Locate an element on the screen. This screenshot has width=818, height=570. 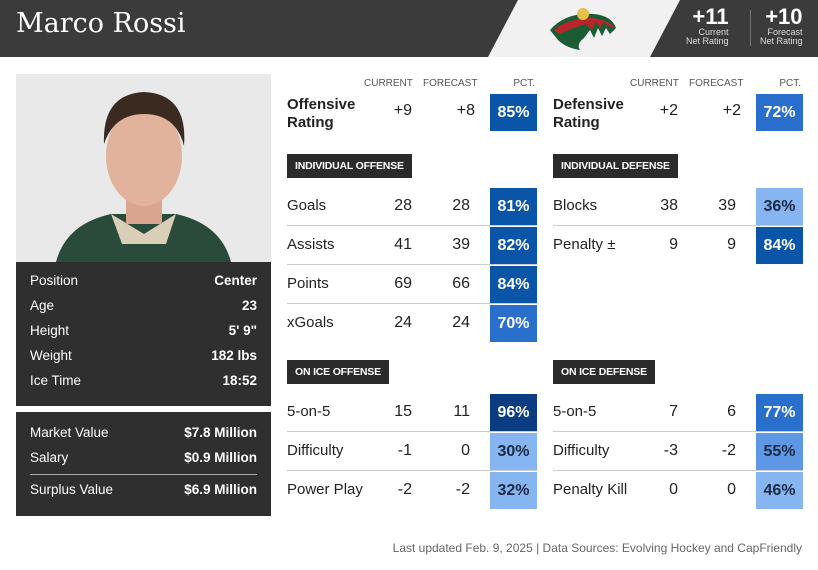
pct-badge: 32% is located at coordinates (513, 490).